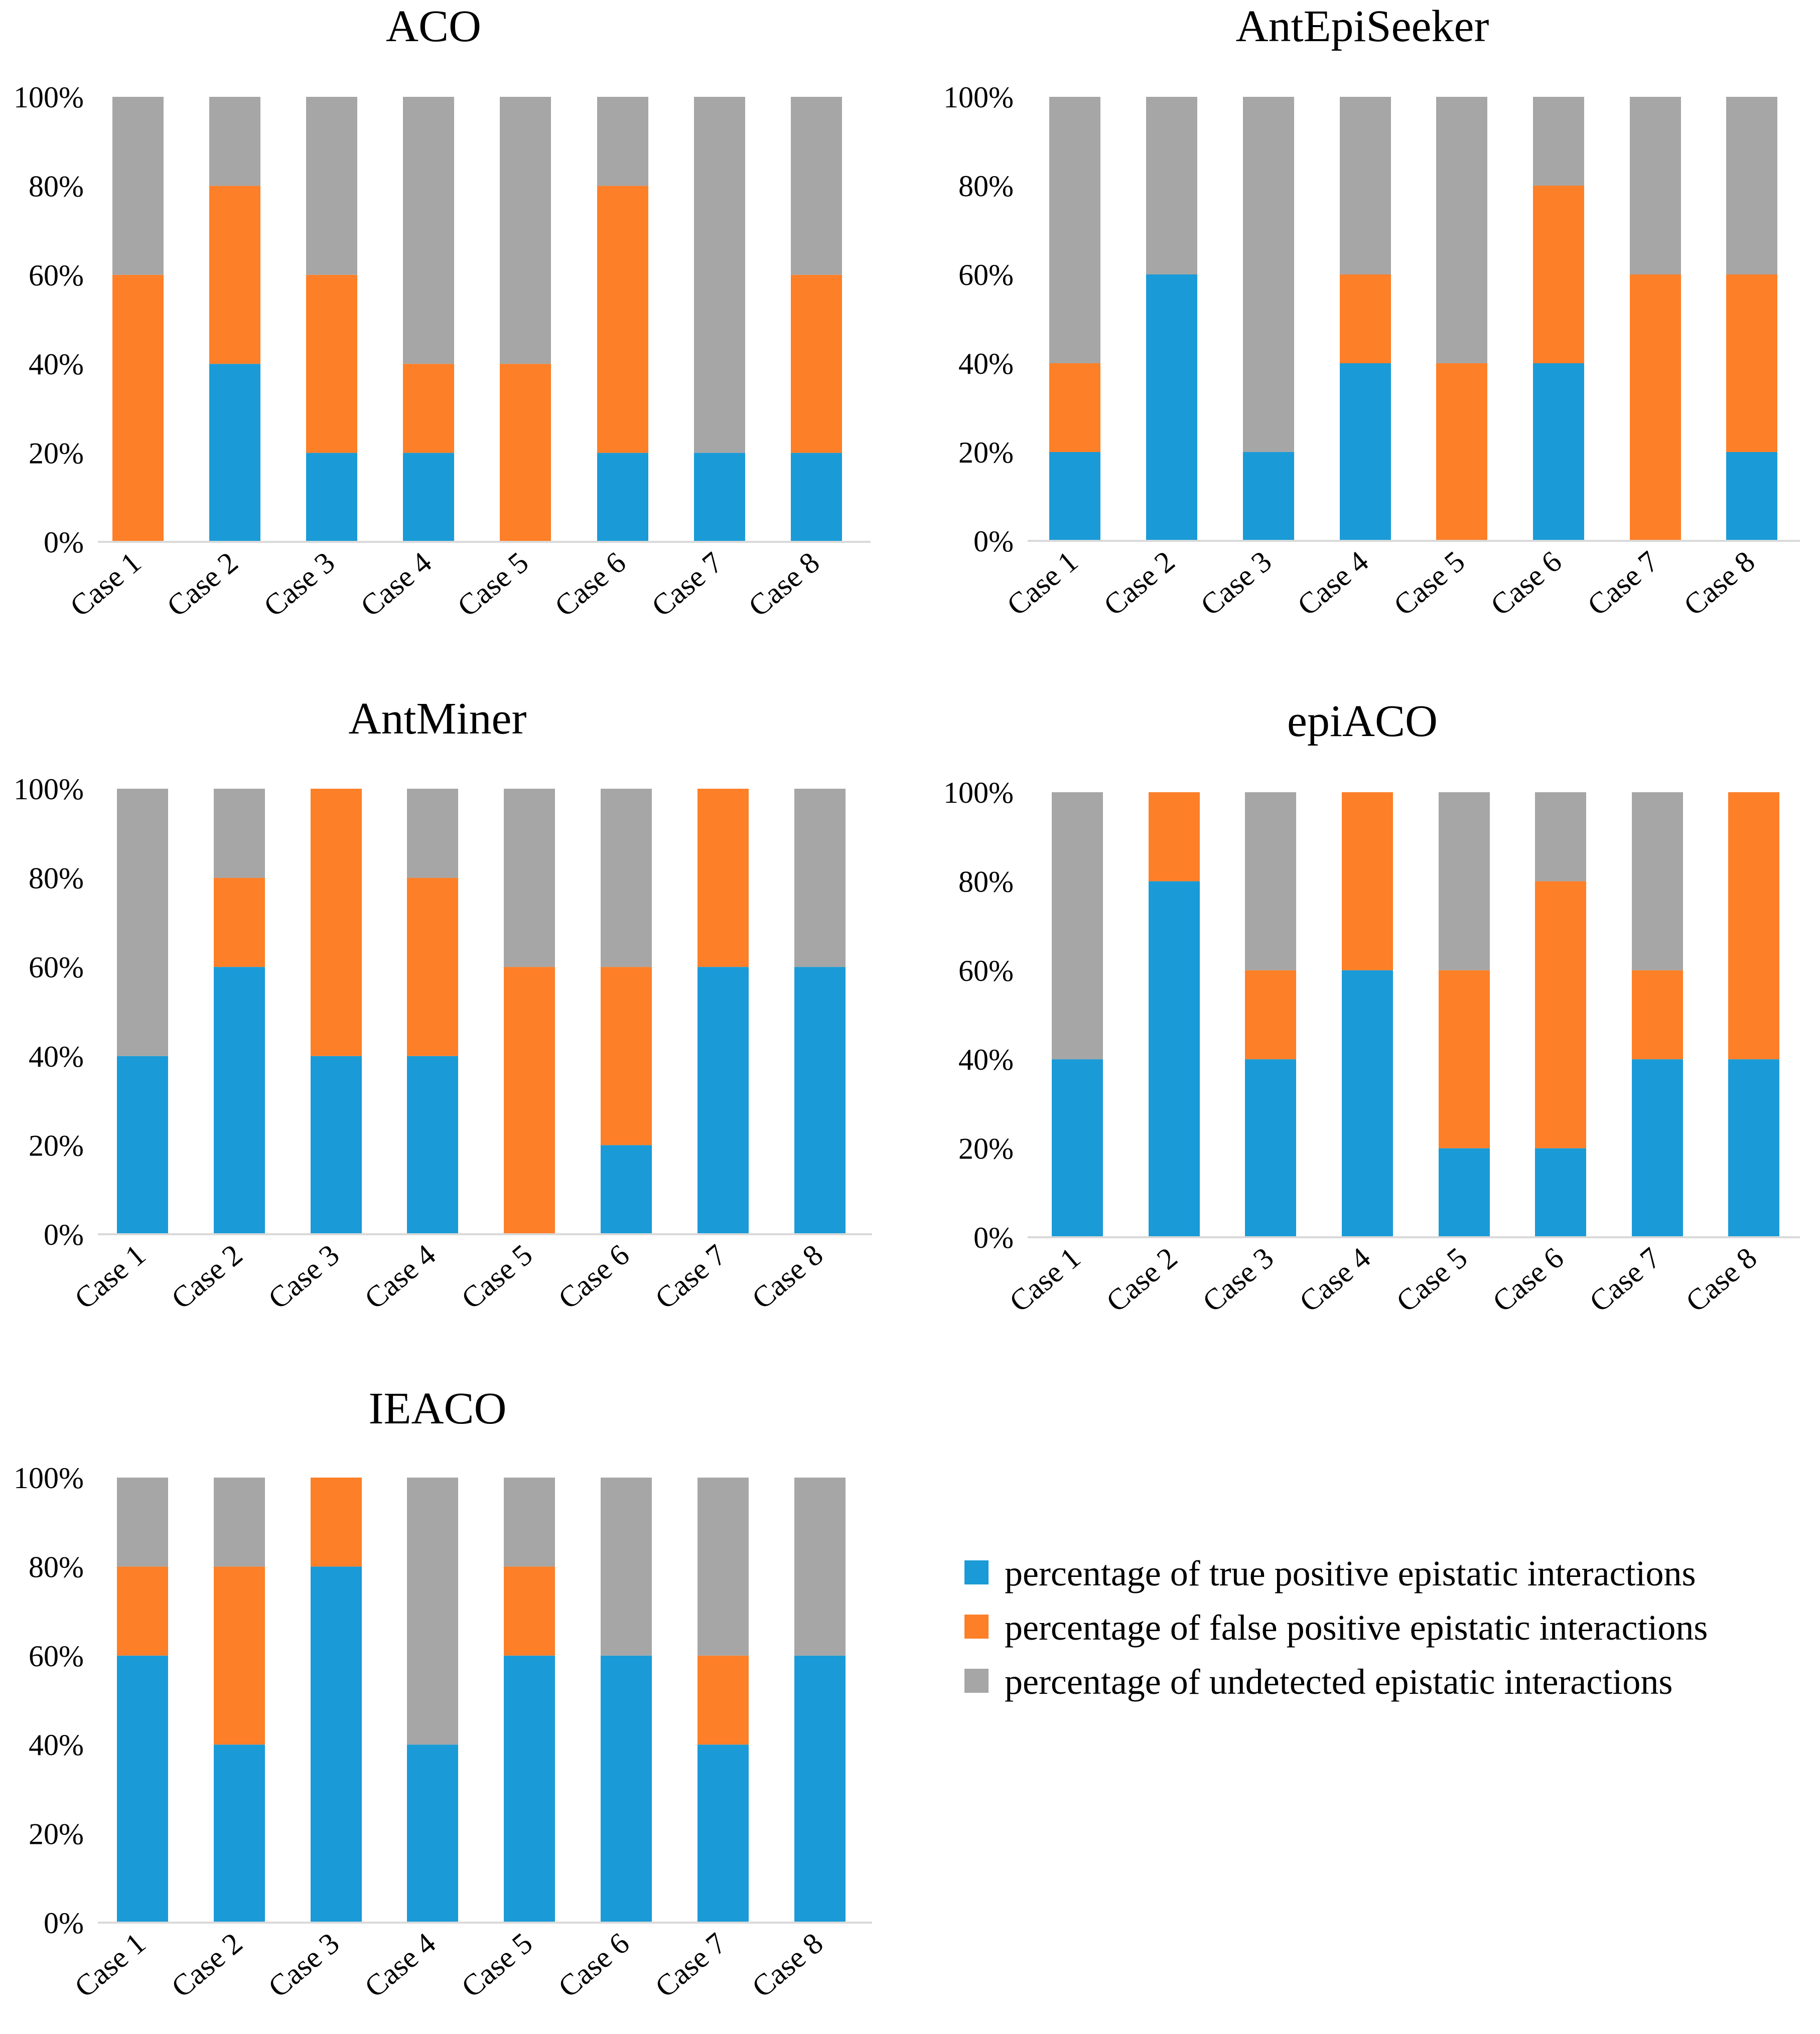  What do you see at coordinates (1362, 721) in the screenshot?
I see `chart-title: epiACO` at bounding box center [1362, 721].